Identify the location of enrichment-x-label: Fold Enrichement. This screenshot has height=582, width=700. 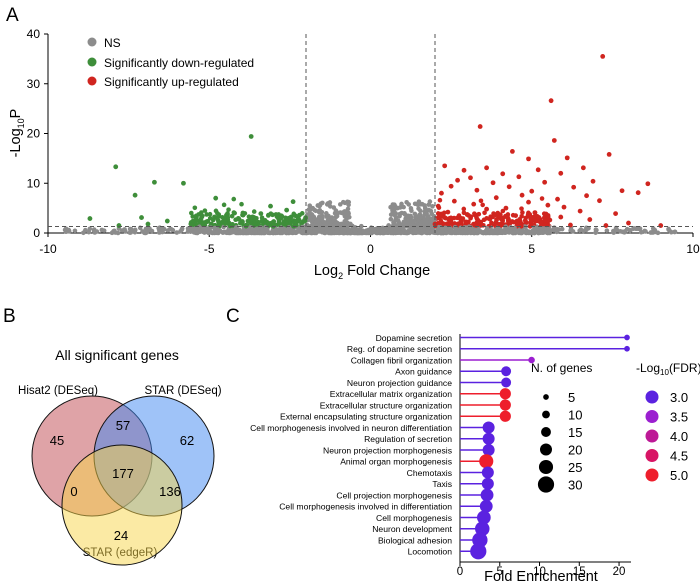
(541, 575).